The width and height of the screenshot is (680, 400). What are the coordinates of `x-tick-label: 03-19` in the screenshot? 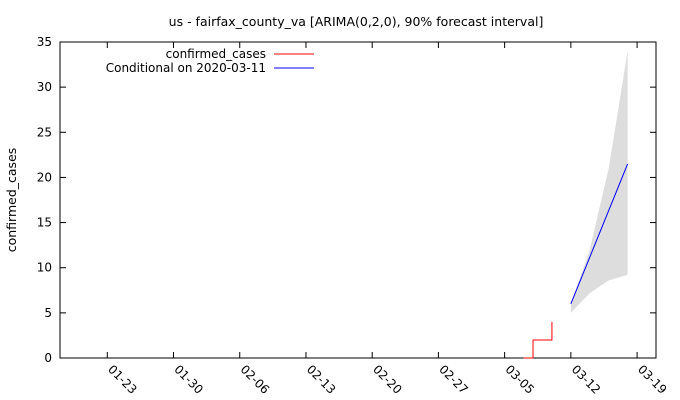 It's located at (652, 379).